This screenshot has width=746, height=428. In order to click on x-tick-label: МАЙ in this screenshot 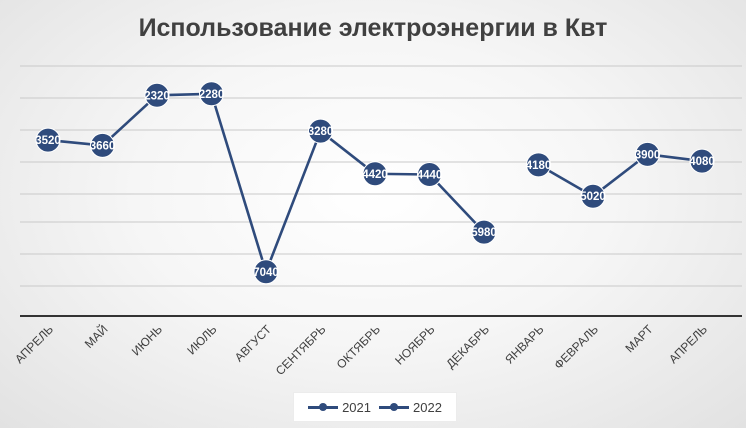, I will do `click(95, 336)`.